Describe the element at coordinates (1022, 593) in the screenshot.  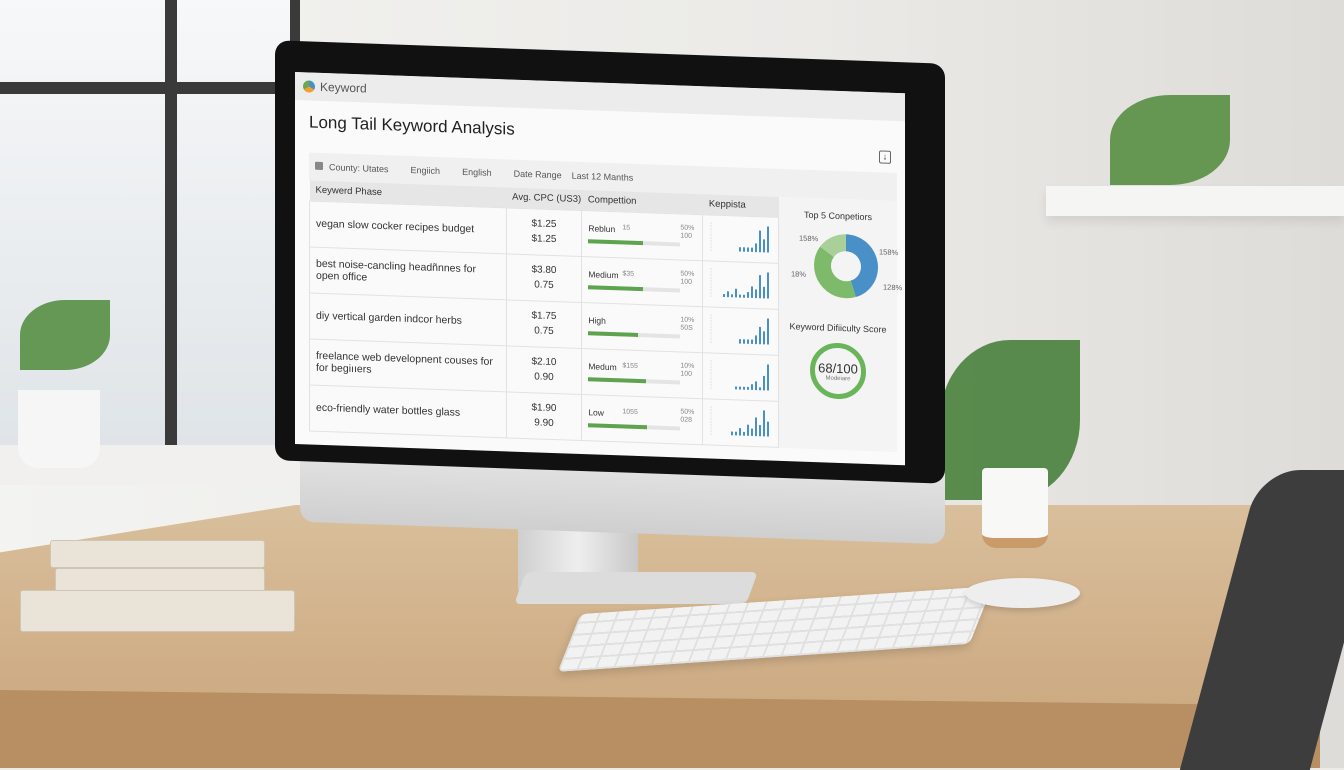
I see `mouse` at that location.